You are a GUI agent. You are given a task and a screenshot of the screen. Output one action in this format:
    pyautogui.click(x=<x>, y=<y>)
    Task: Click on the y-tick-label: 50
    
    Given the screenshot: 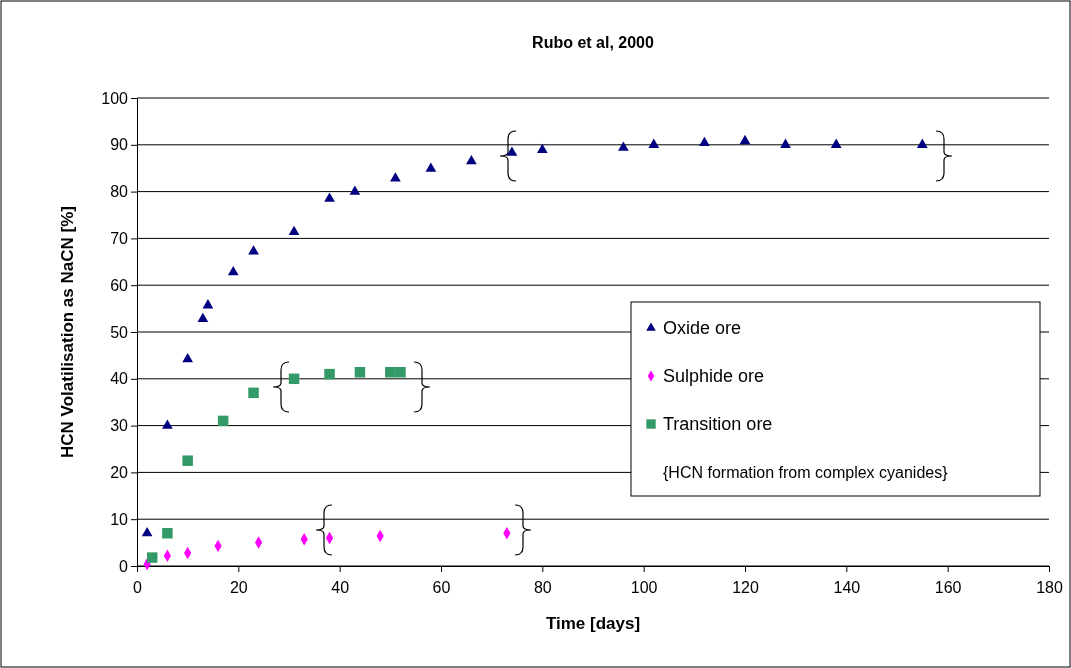 What is the action you would take?
    pyautogui.click(x=119, y=332)
    